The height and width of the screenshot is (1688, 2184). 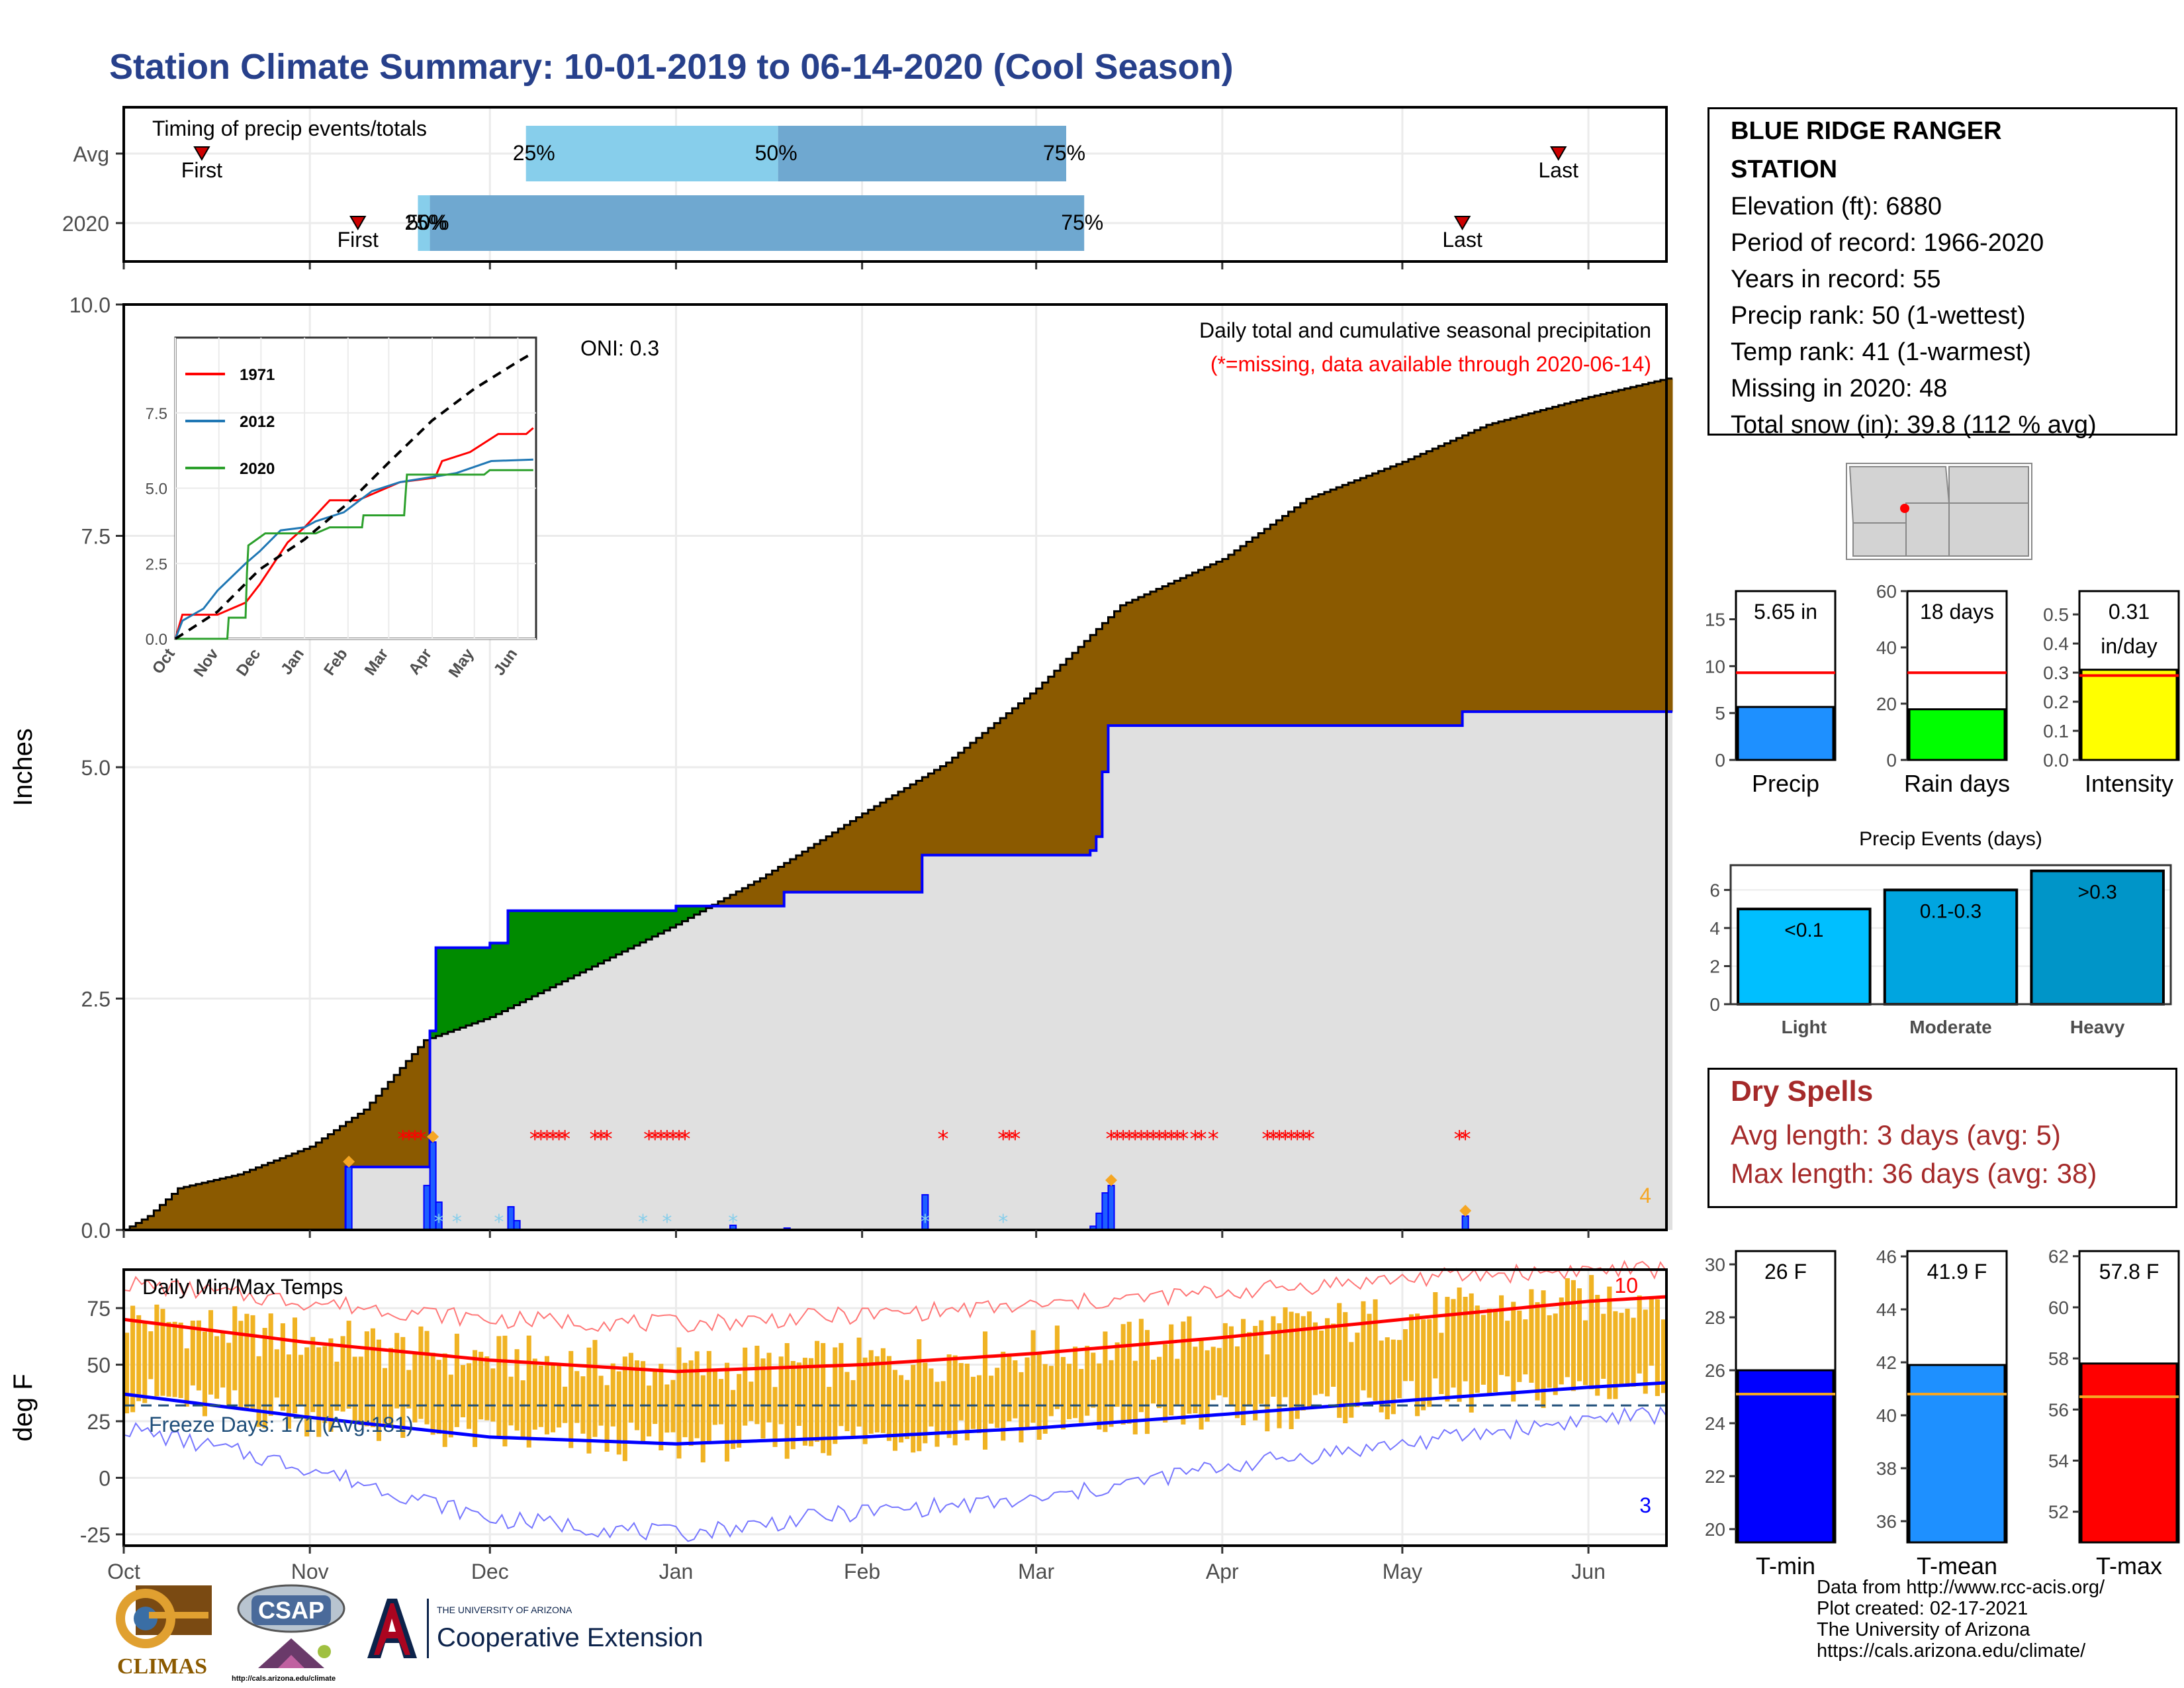 I want to click on precip-y-tick-label: 10.0, so click(x=90, y=305).